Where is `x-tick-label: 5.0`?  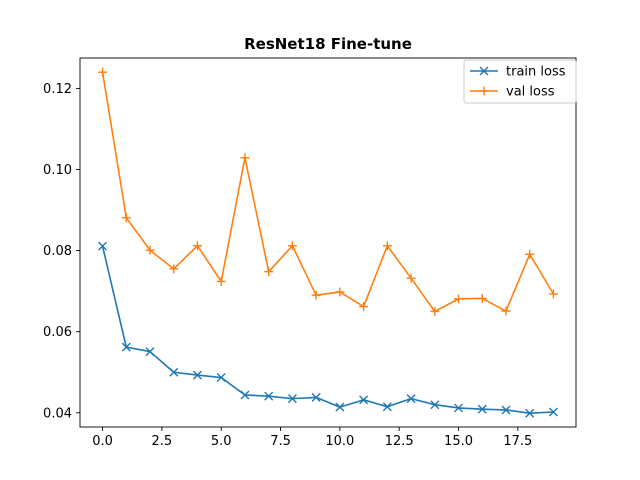 x-tick-label: 5.0 is located at coordinates (221, 441).